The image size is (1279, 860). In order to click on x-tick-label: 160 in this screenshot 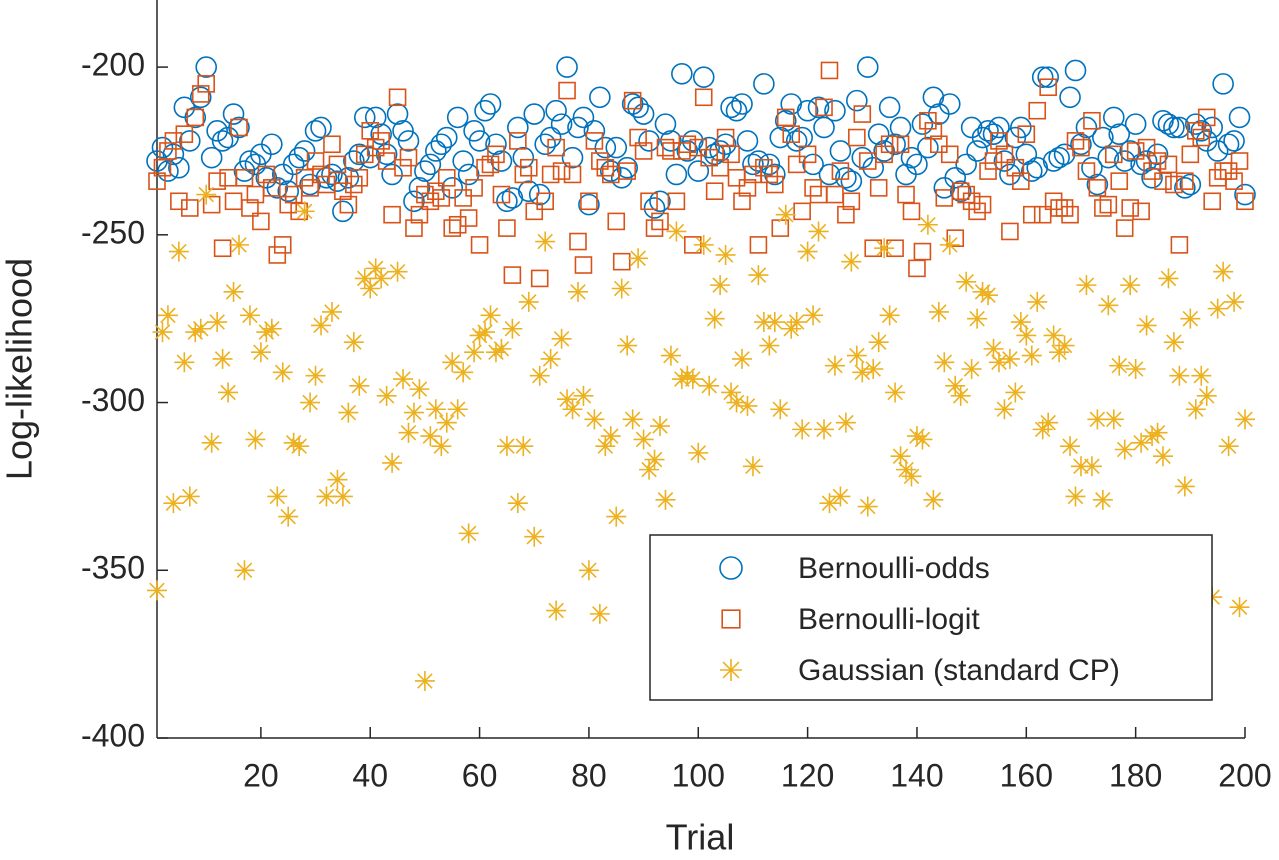, I will do `click(1026, 775)`.